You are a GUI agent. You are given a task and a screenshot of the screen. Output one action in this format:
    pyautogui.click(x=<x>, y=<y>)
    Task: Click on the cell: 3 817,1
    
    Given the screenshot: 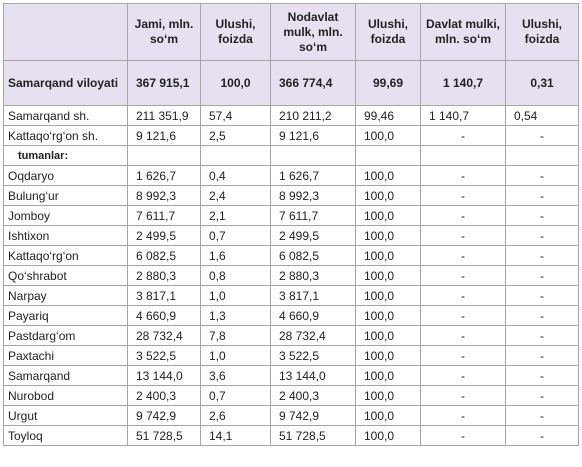 What is the action you would take?
    pyautogui.click(x=313, y=295)
    